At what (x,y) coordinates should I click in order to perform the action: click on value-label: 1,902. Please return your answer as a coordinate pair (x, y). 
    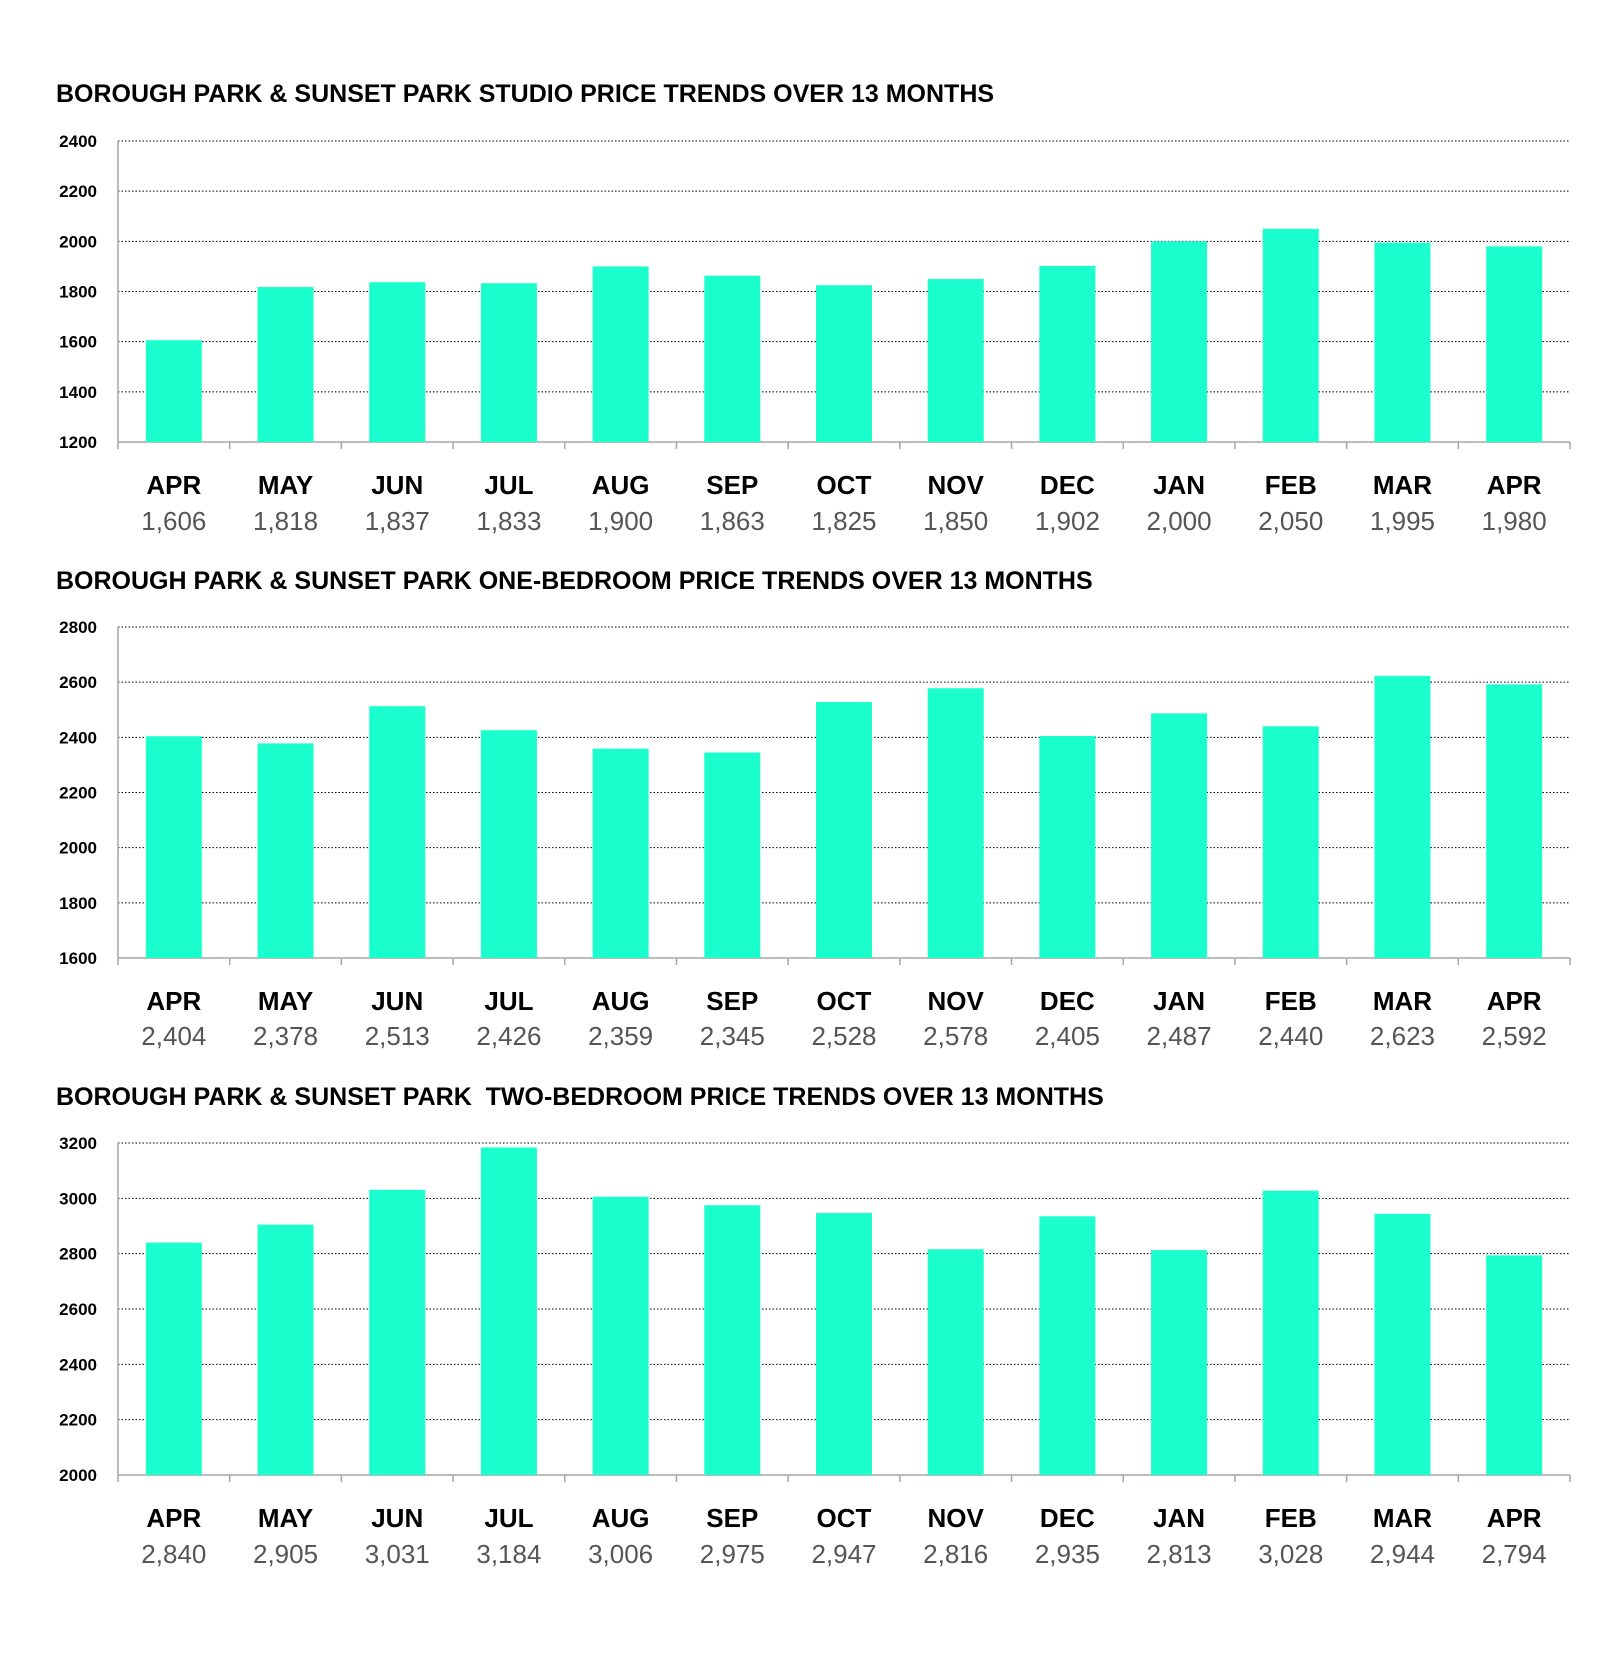
    Looking at the image, I should click on (1067, 521).